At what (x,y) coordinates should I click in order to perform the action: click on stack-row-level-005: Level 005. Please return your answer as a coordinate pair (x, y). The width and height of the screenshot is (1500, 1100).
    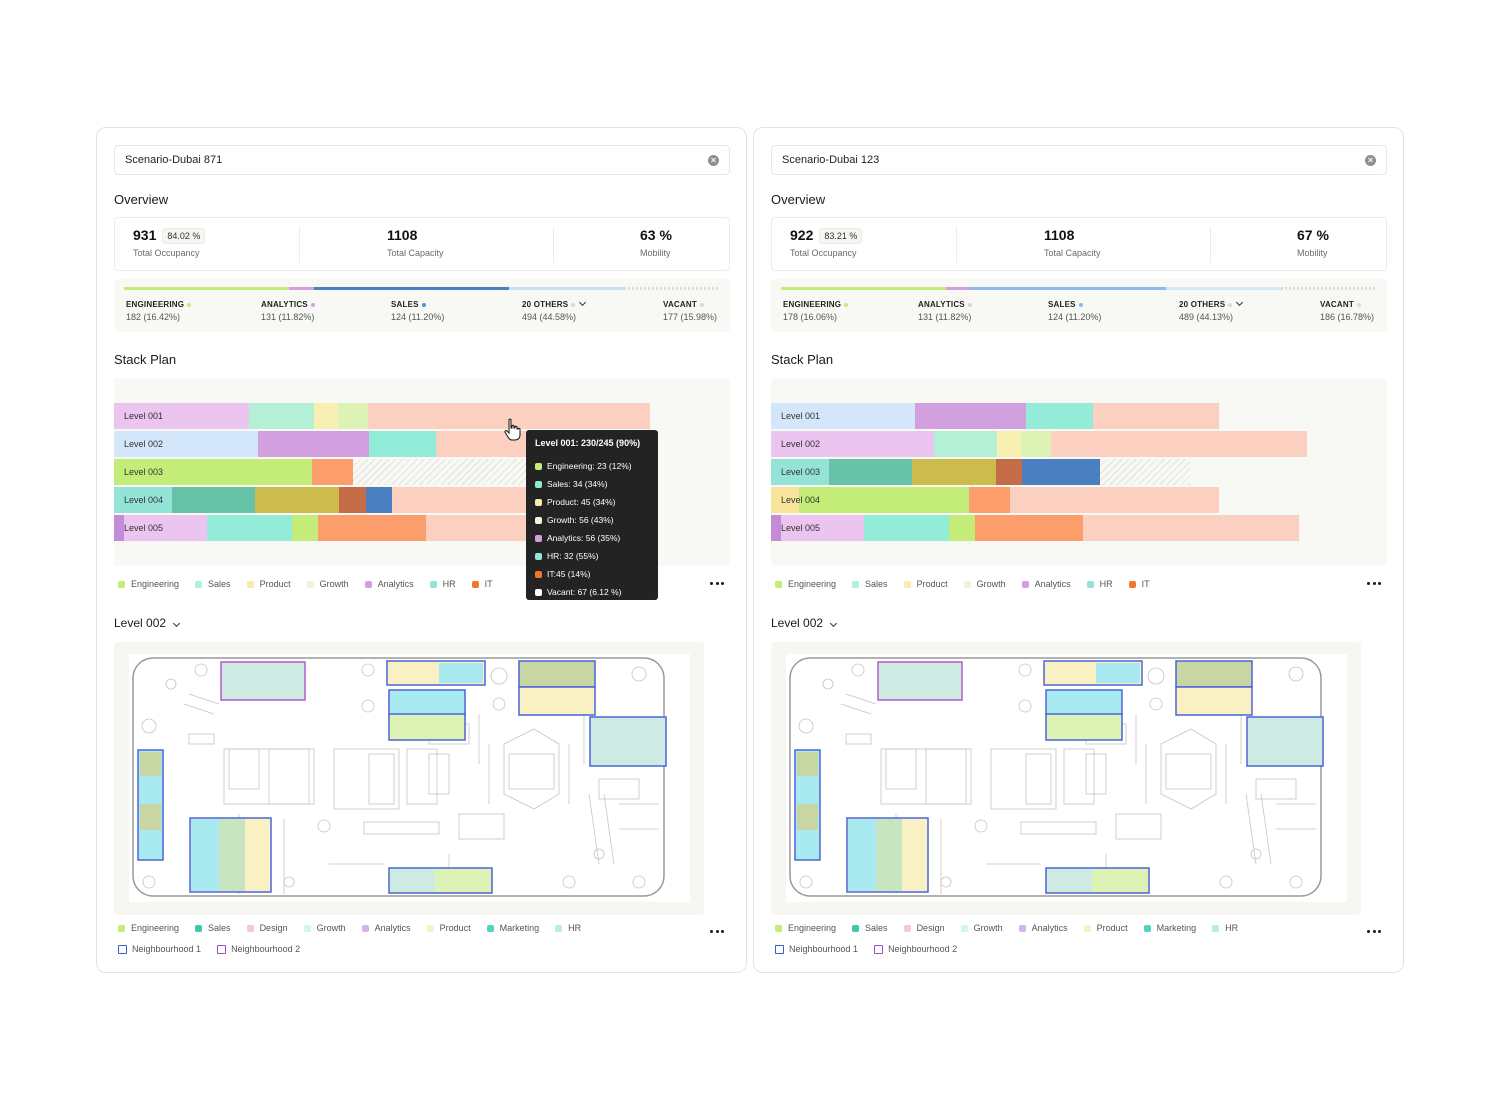
    Looking at the image, I should click on (1041, 528).